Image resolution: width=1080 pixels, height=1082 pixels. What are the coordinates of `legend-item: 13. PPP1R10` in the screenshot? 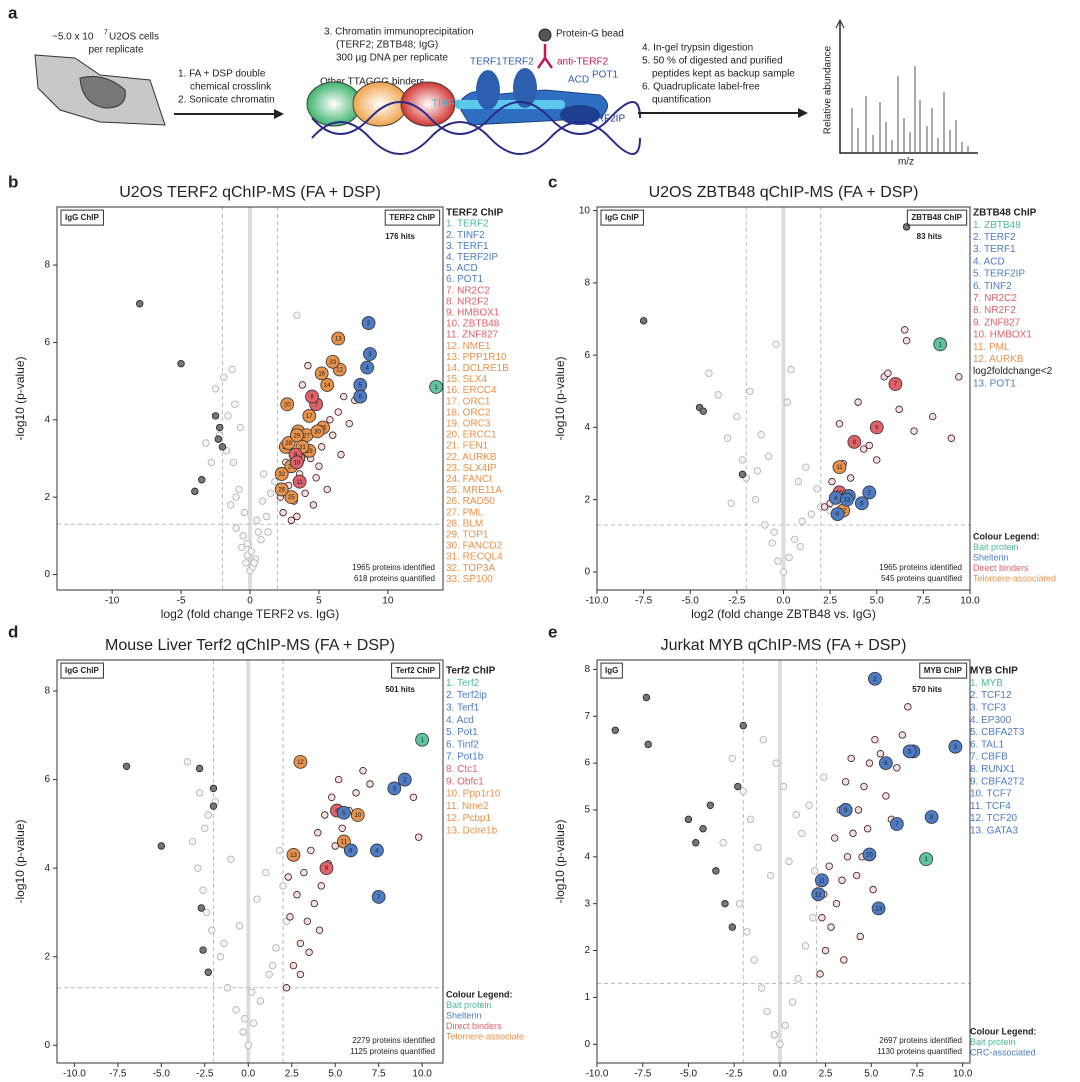 It's located at (476, 357).